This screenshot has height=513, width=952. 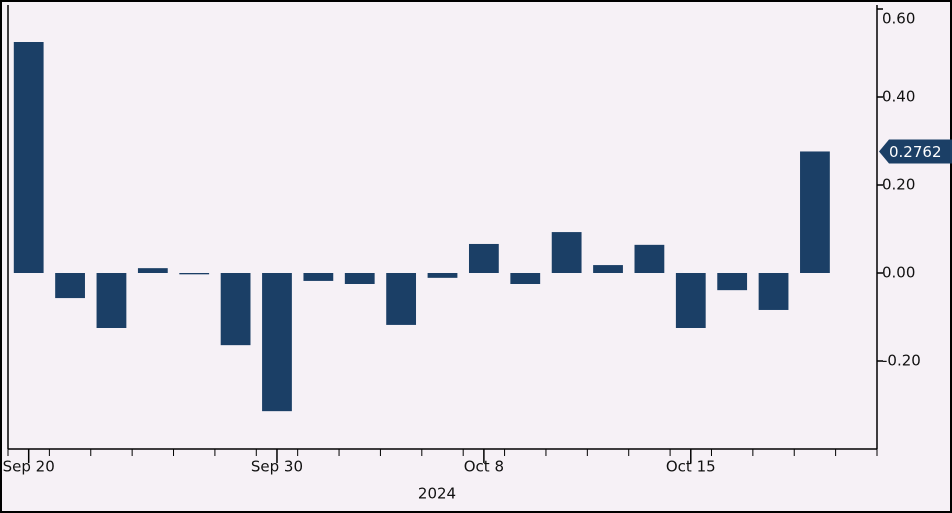 What do you see at coordinates (898, 97) in the screenshot?
I see `y-tick-label: 0.40` at bounding box center [898, 97].